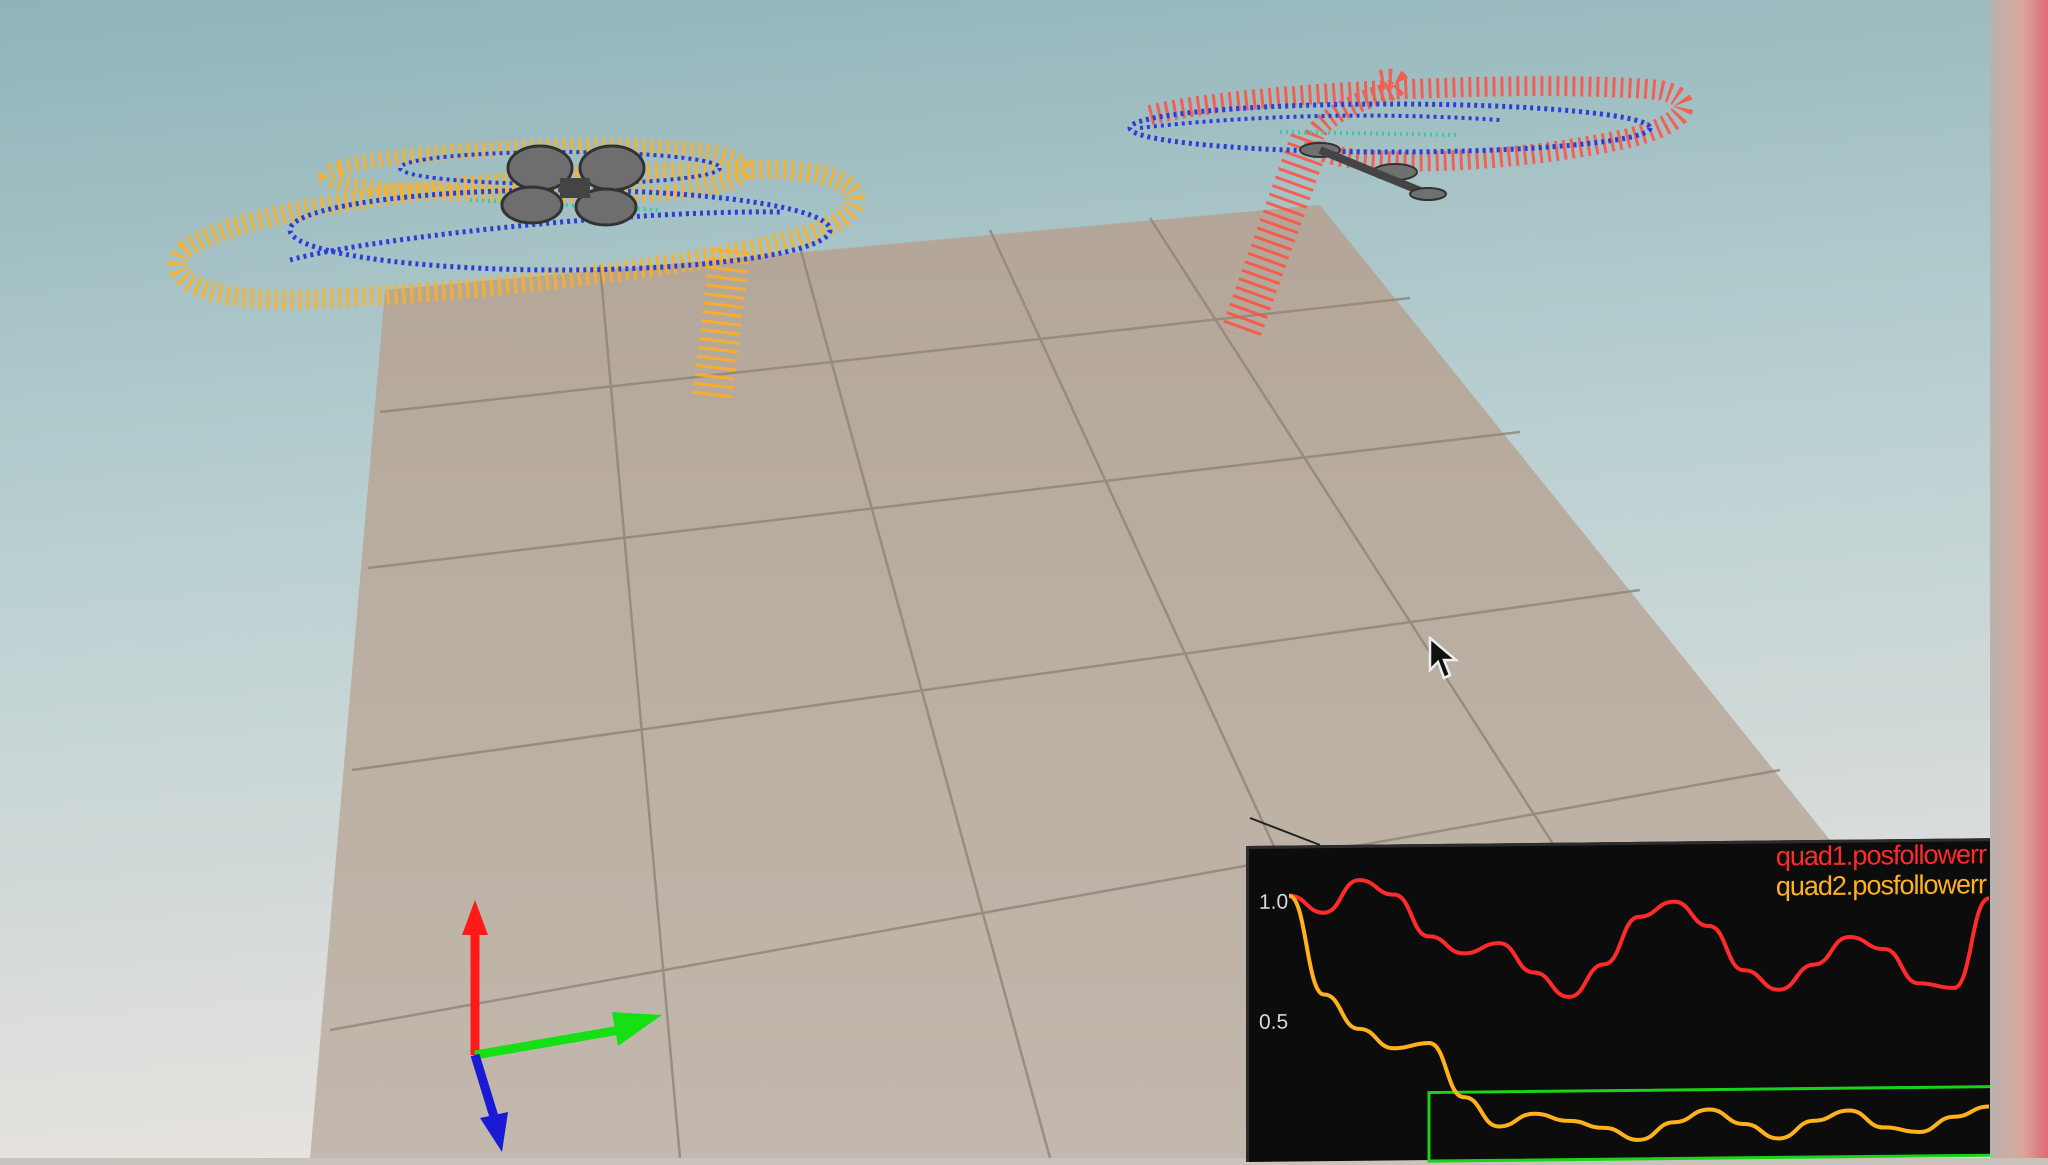  What do you see at coordinates (2019, 579) in the screenshot?
I see `monitor-bezel` at bounding box center [2019, 579].